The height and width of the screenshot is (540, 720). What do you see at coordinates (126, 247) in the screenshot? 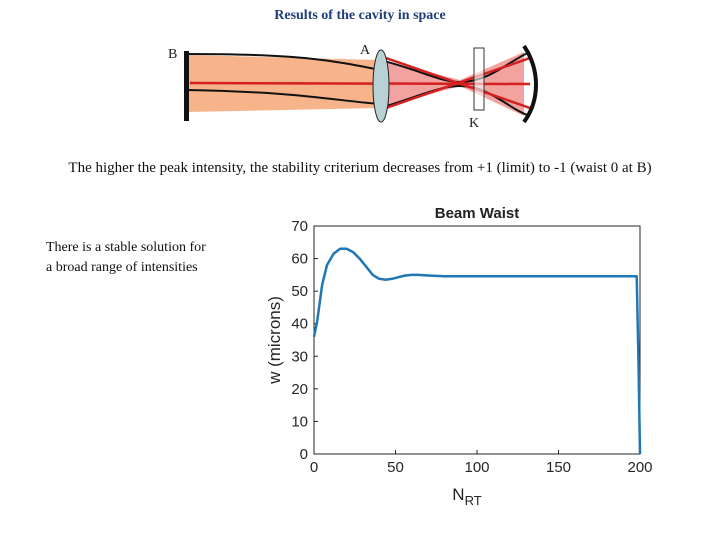
I see `note-line-1: There is a stable solution for` at bounding box center [126, 247].